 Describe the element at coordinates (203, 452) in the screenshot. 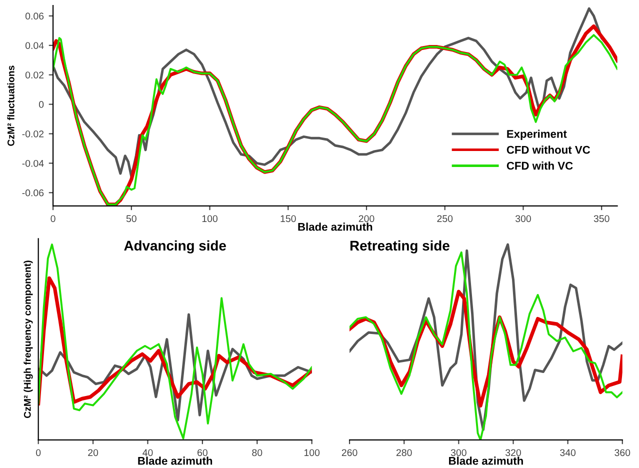

I see `x-tick-label: 60` at that location.